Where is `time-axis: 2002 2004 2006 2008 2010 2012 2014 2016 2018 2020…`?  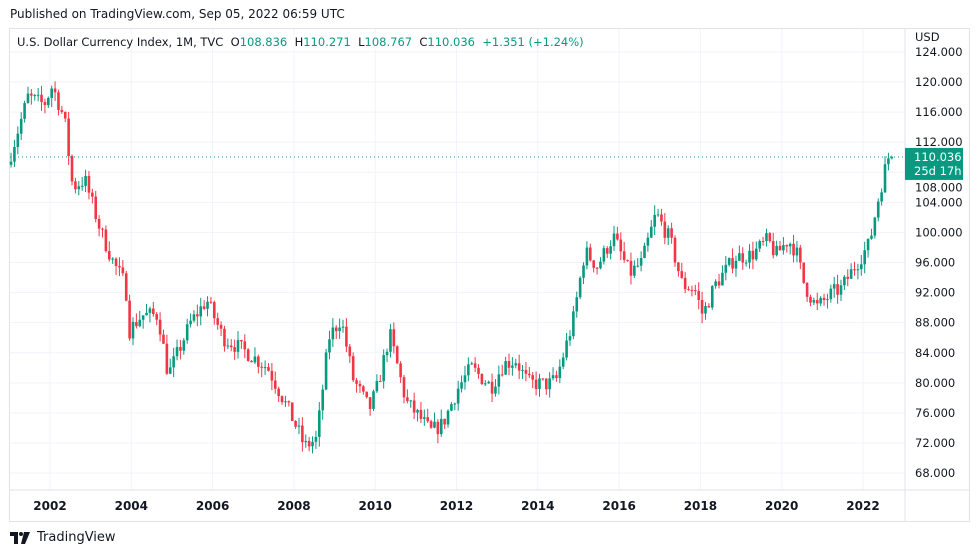
time-axis: 2002 2004 2006 2008 2010 2012 2014 2016 2018 2020… is located at coordinates (490, 501).